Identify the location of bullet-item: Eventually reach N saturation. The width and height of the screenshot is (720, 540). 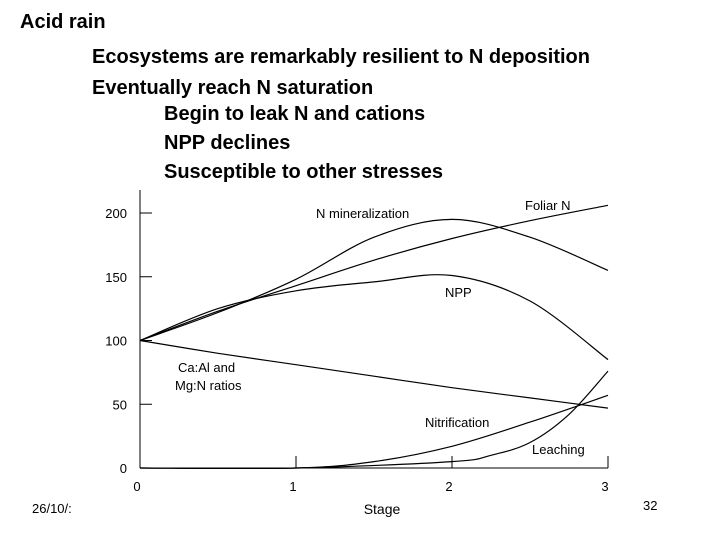
(233, 88).